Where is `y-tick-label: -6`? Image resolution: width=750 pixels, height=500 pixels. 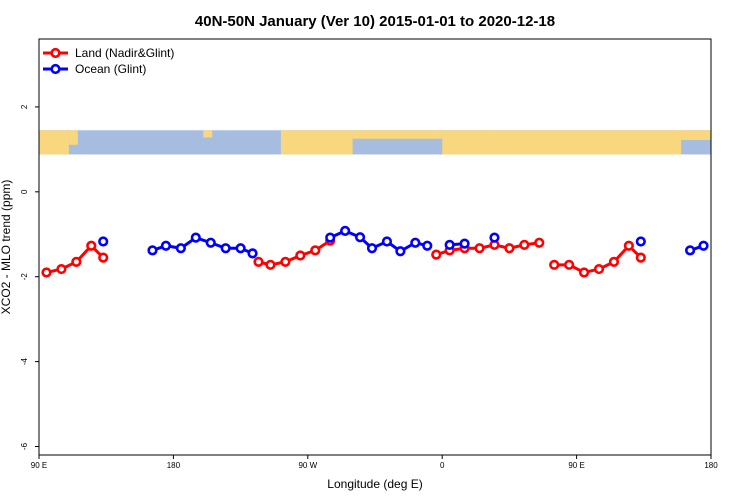
y-tick-label: -6 is located at coordinates (24, 446).